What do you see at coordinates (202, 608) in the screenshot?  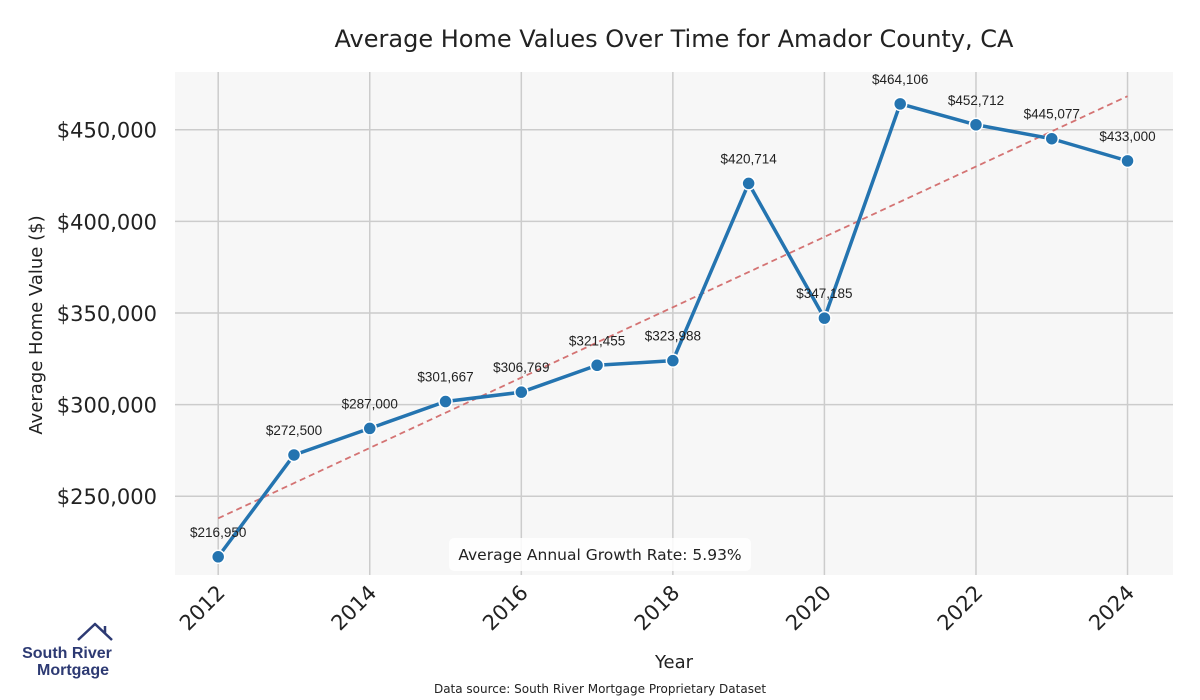 I see `x-tick-label: 2012` at bounding box center [202, 608].